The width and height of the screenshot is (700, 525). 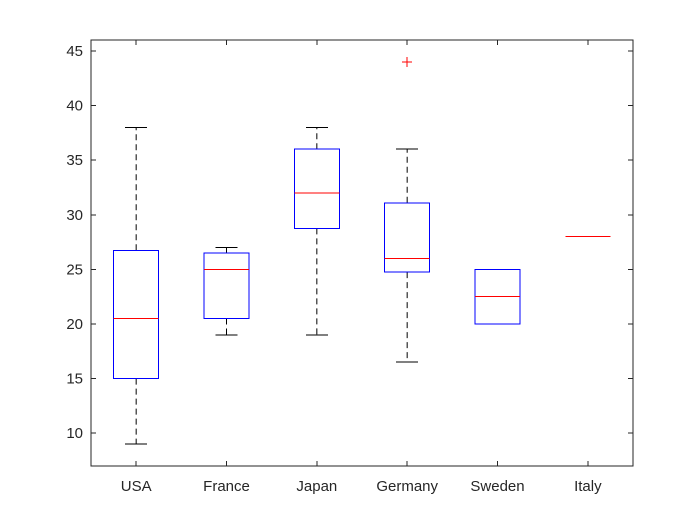 I want to click on y-tick-label: 40, so click(x=74, y=106).